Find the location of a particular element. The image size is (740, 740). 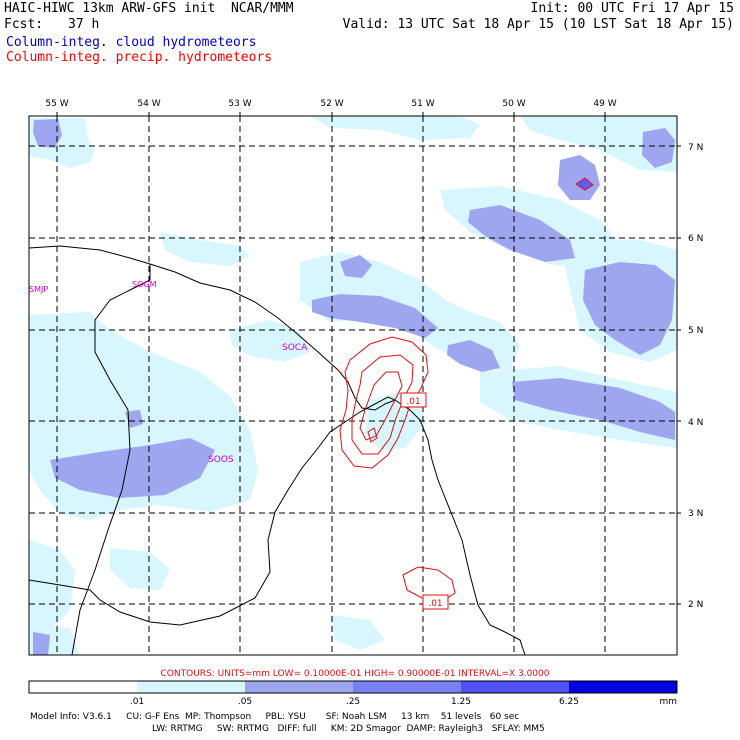

colorbar-tick: .25 is located at coordinates (353, 702).